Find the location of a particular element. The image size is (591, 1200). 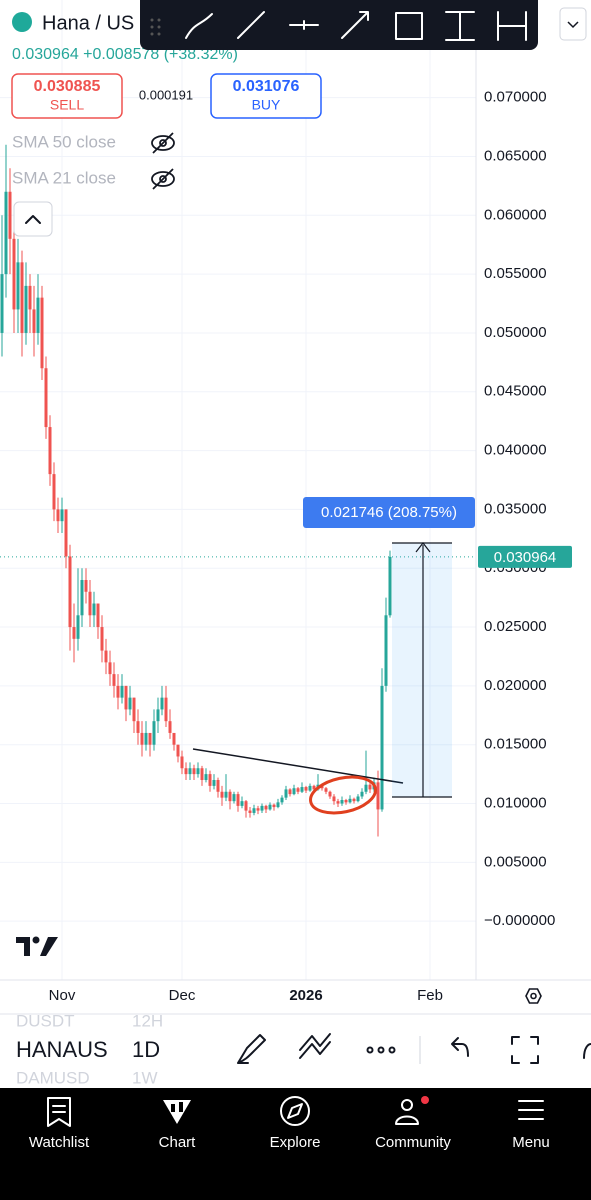

nav-label: Explore is located at coordinates (295, 1142).